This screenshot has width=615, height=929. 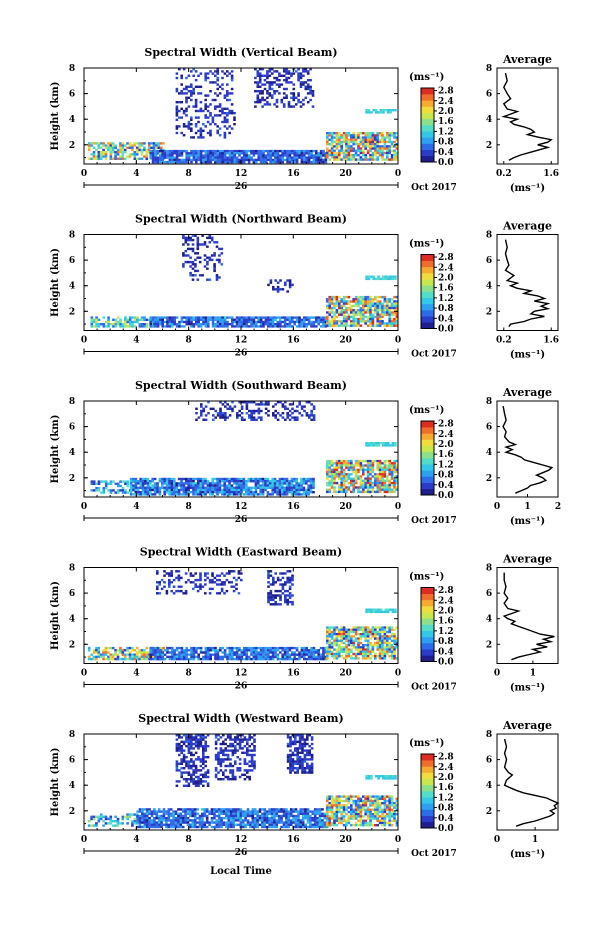 I want to click on average-x-label: (ms⁻¹), so click(x=527, y=188).